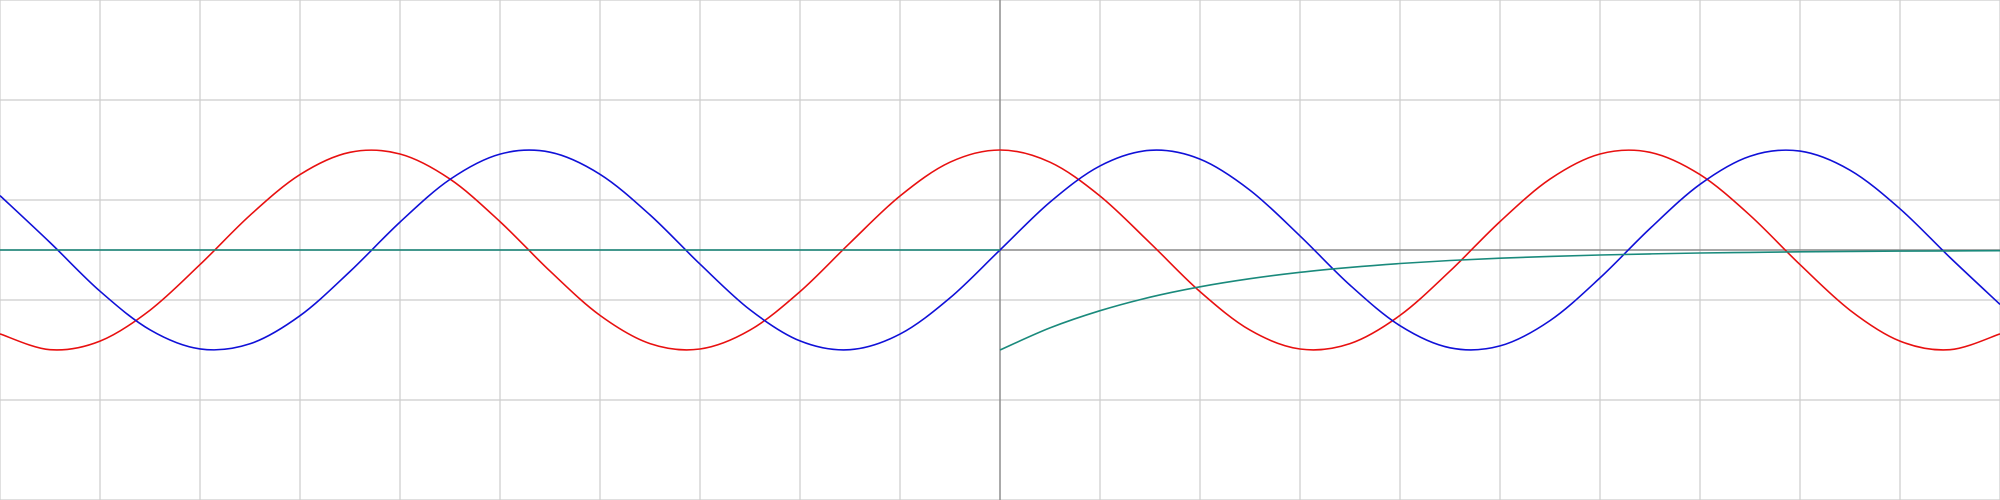  Describe the element at coordinates (1499, 300) in the screenshot. I see `curve` at that location.